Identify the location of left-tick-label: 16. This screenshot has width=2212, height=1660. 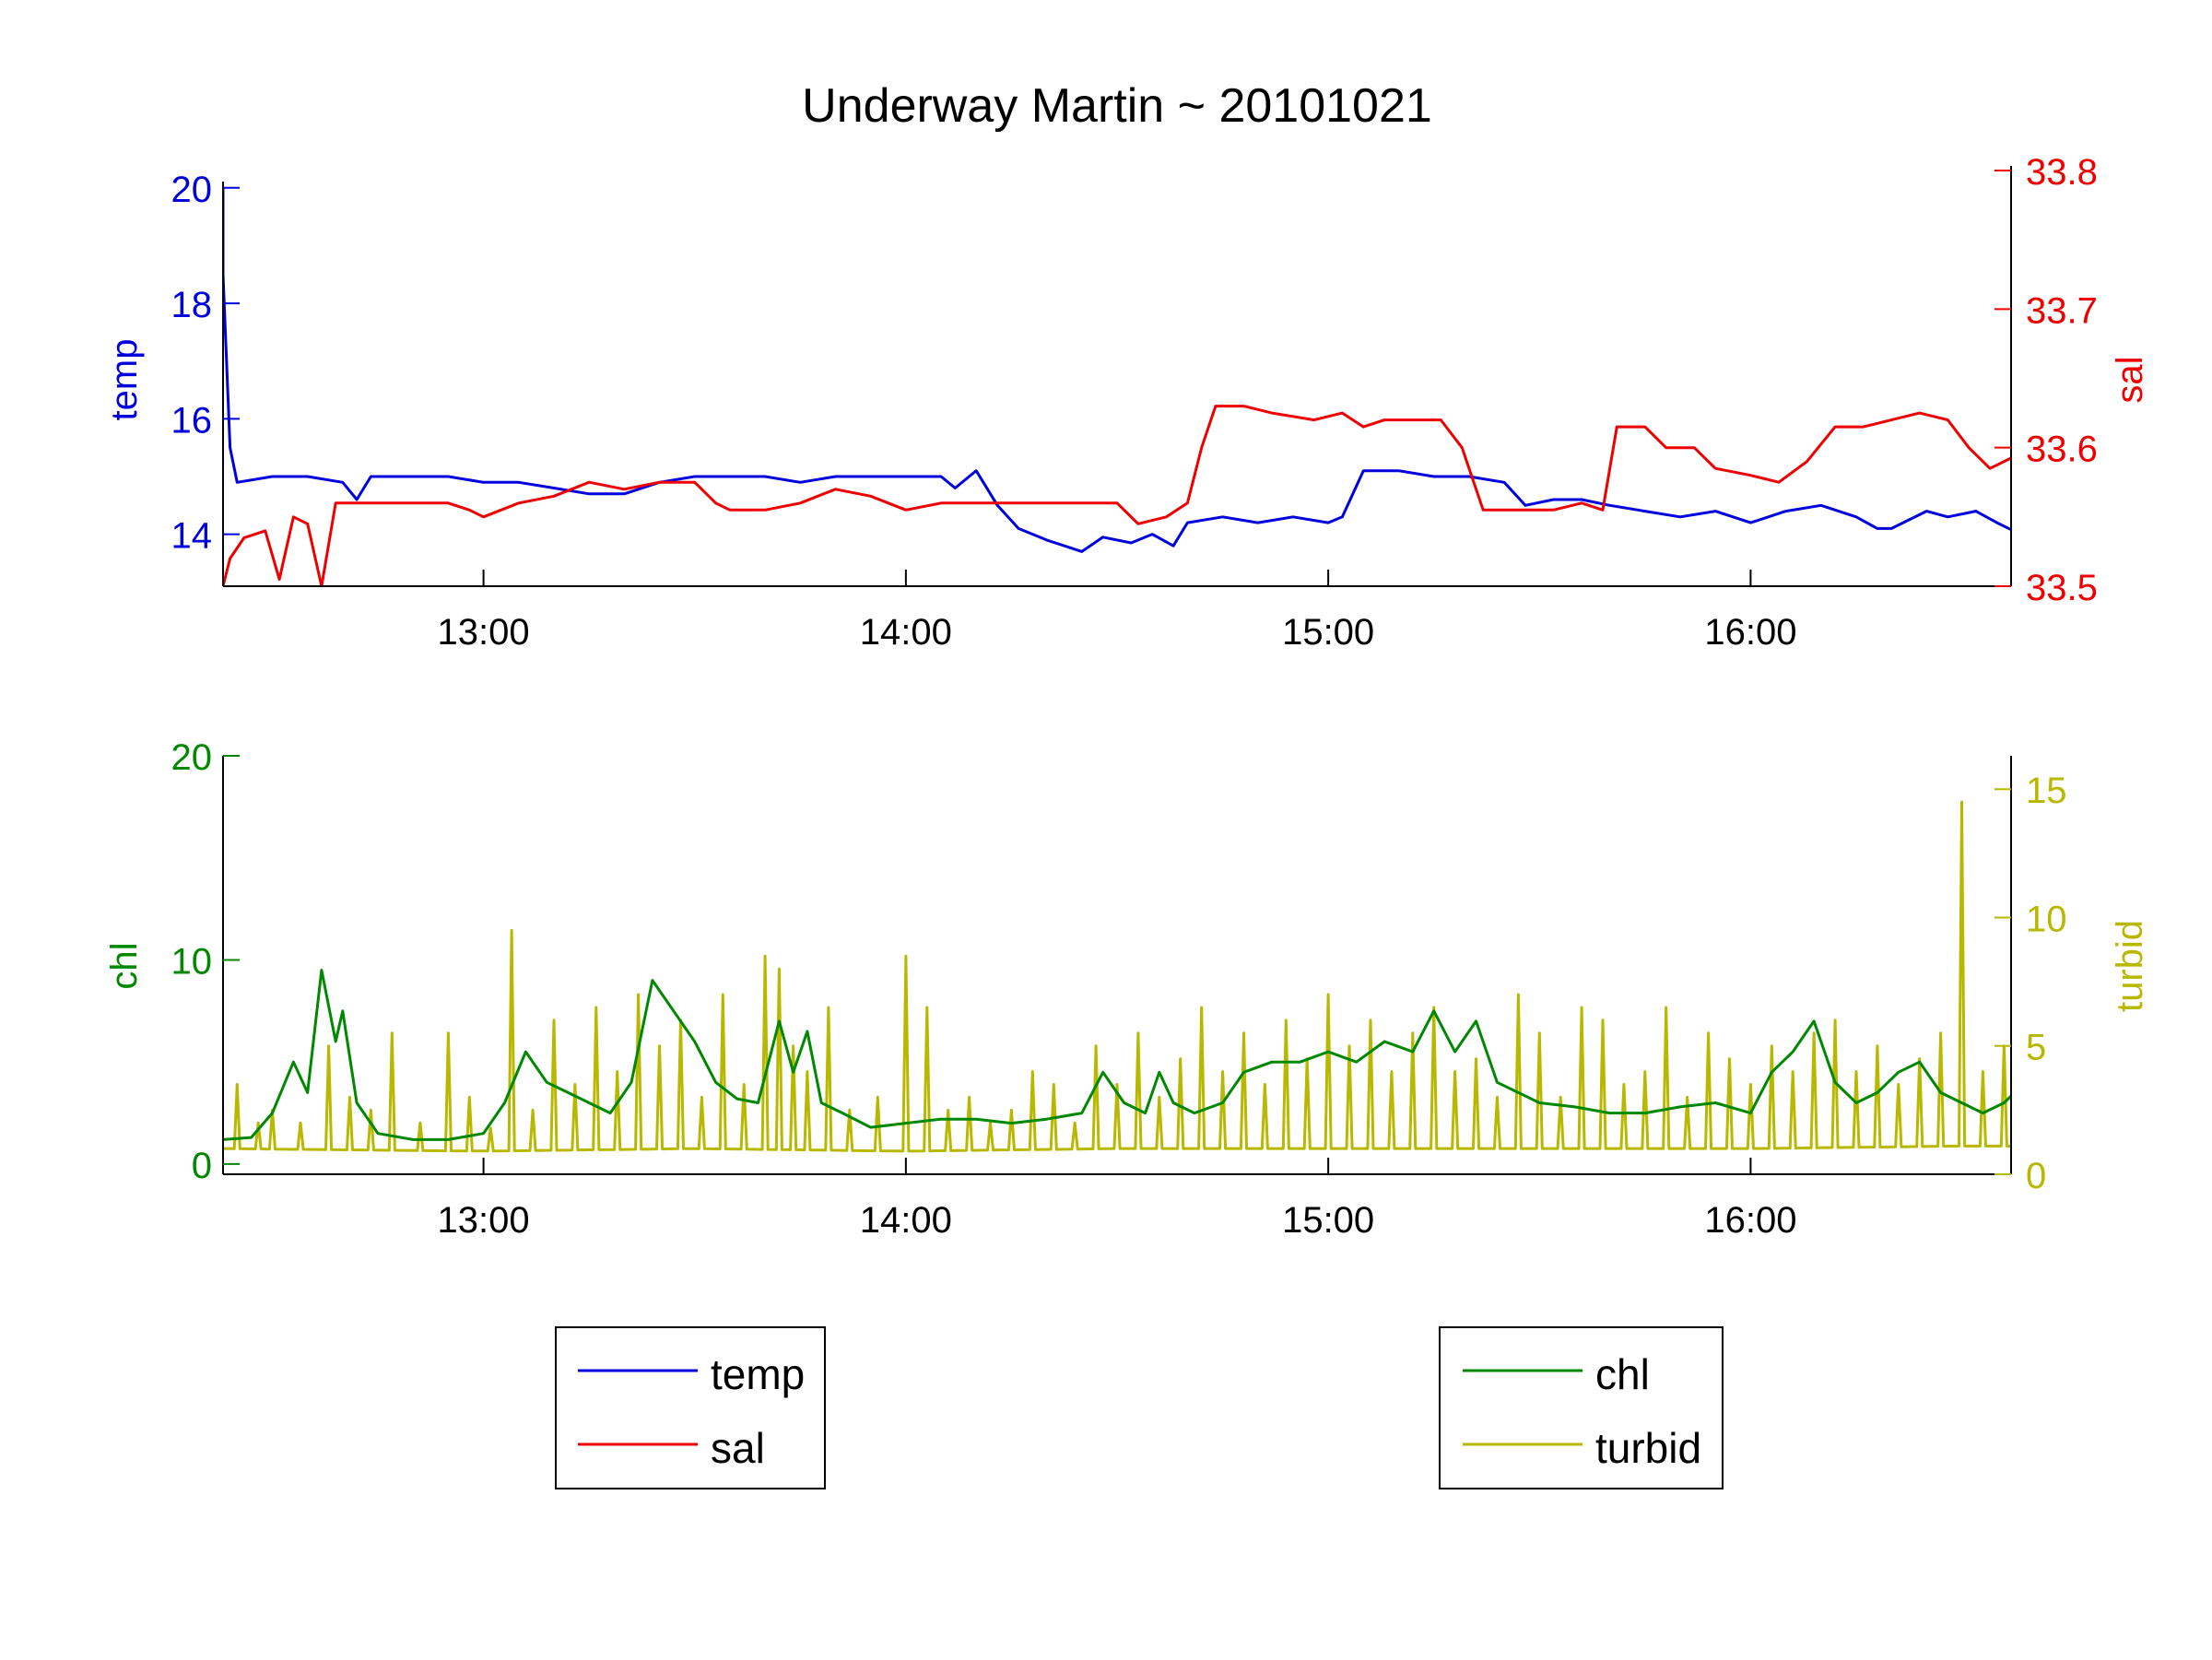
(192, 420).